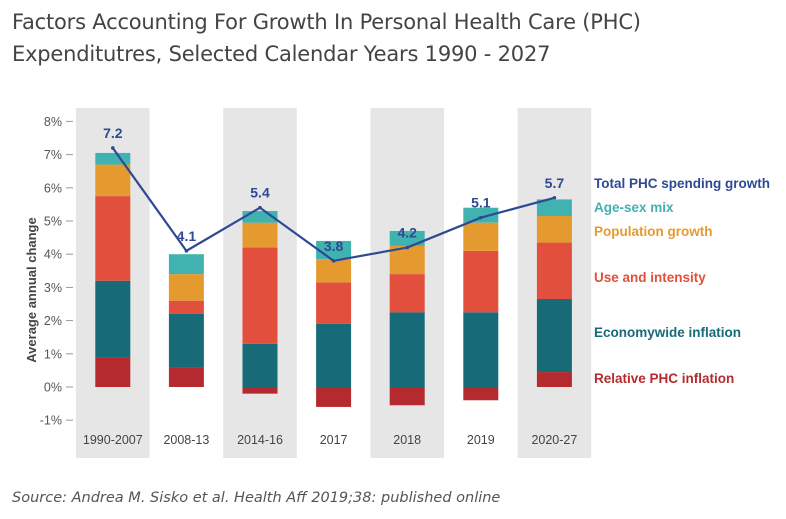  Describe the element at coordinates (653, 231) in the screenshot. I see `legend-item: Population growth` at that location.